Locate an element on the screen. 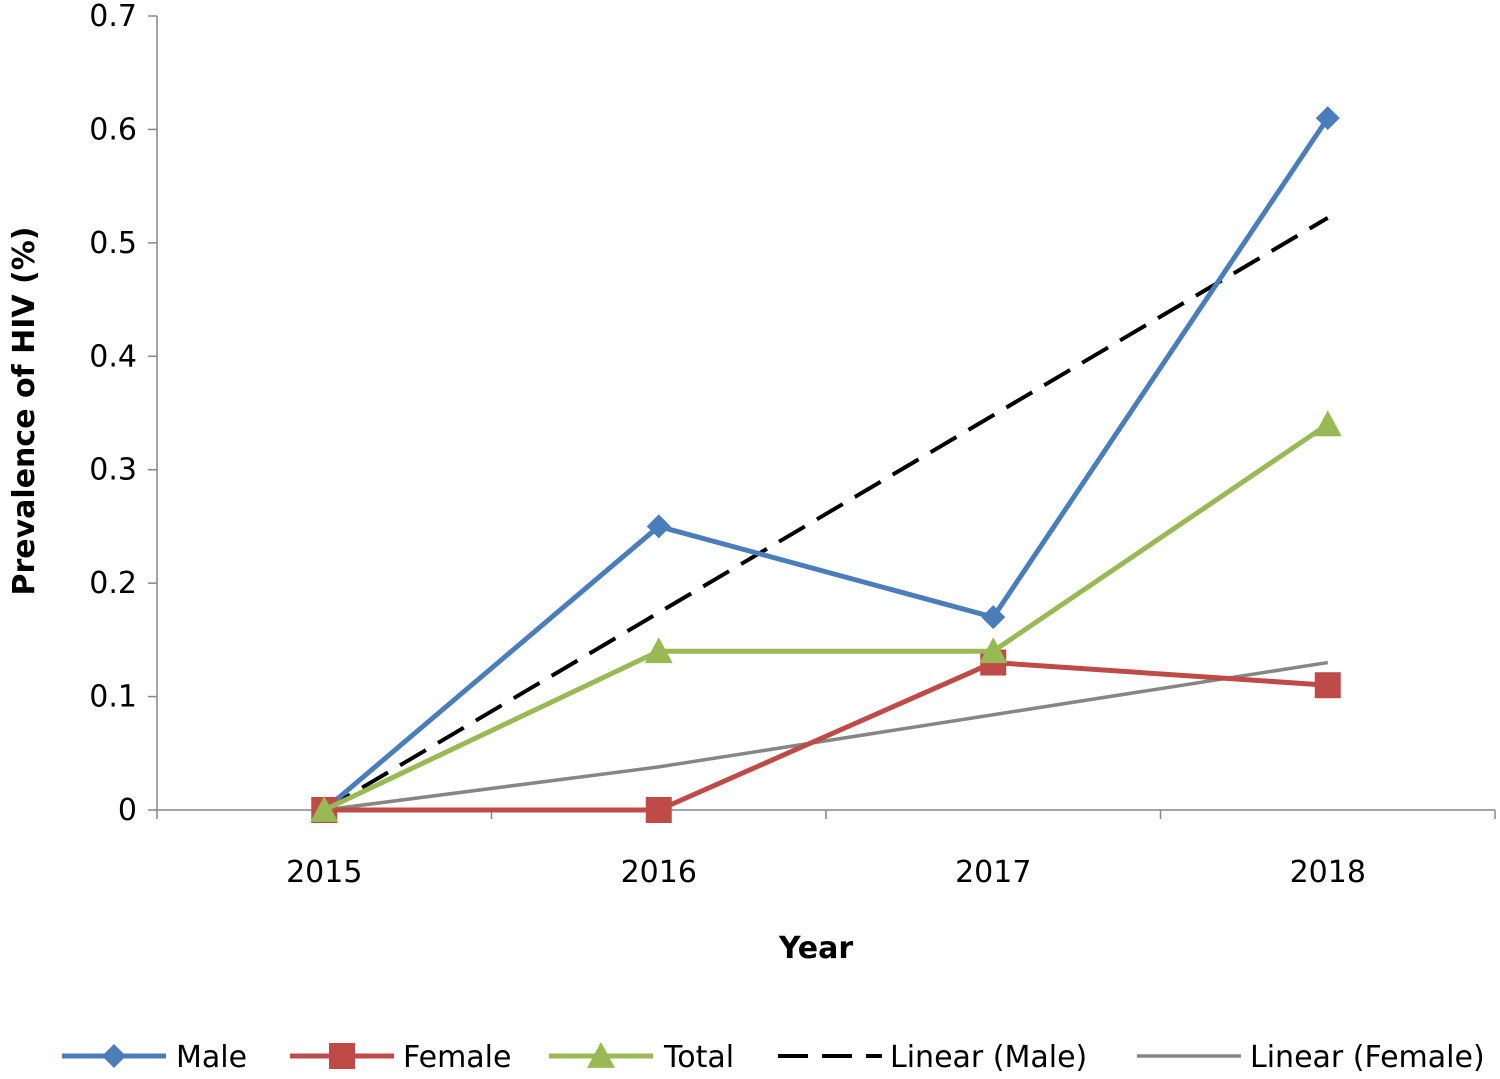 The image size is (1500, 1079). series-line-female is located at coordinates (826, 736).